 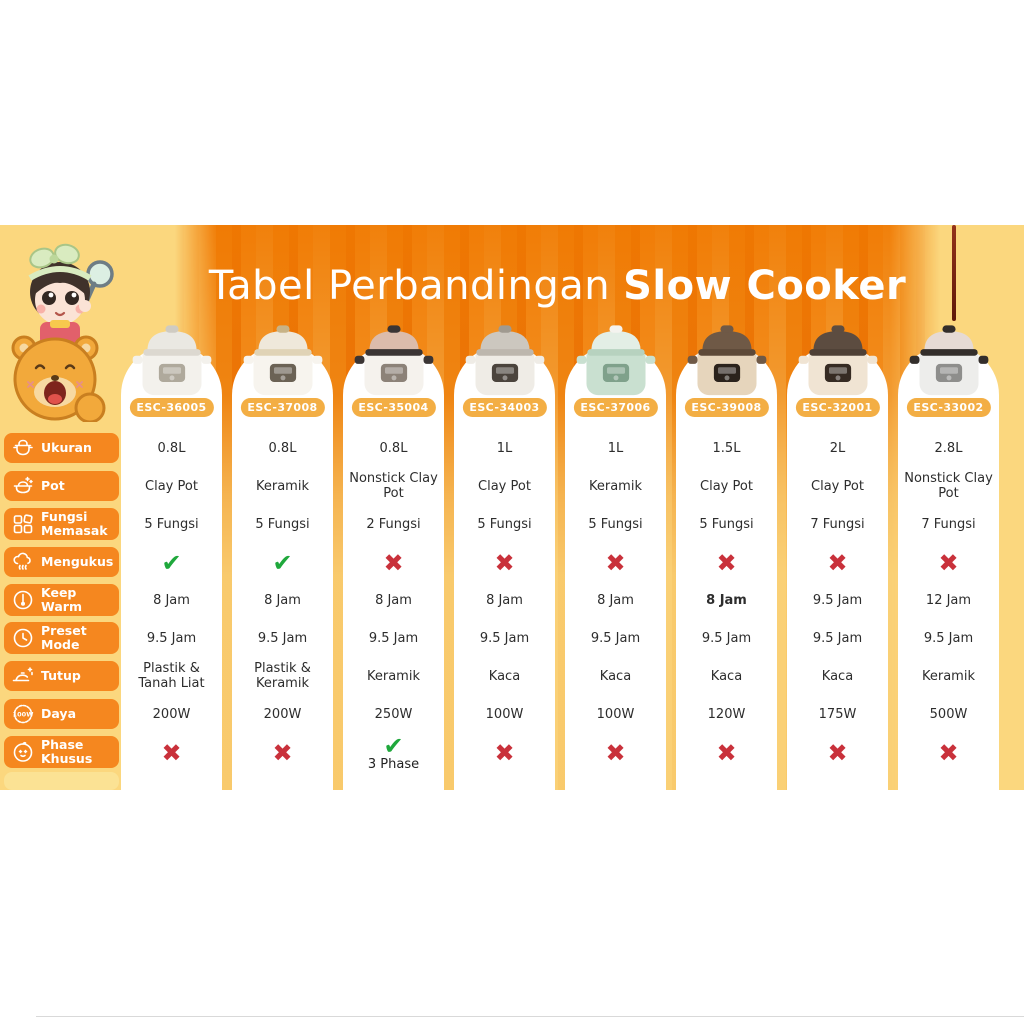 I want to click on model-badge: ESC-39008, so click(x=726, y=407).